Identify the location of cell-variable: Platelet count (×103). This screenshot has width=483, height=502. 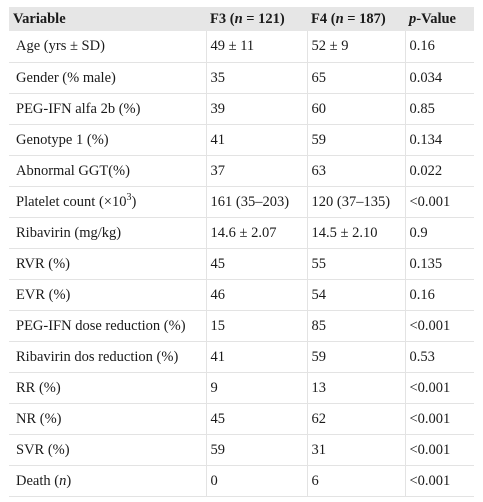
(108, 202).